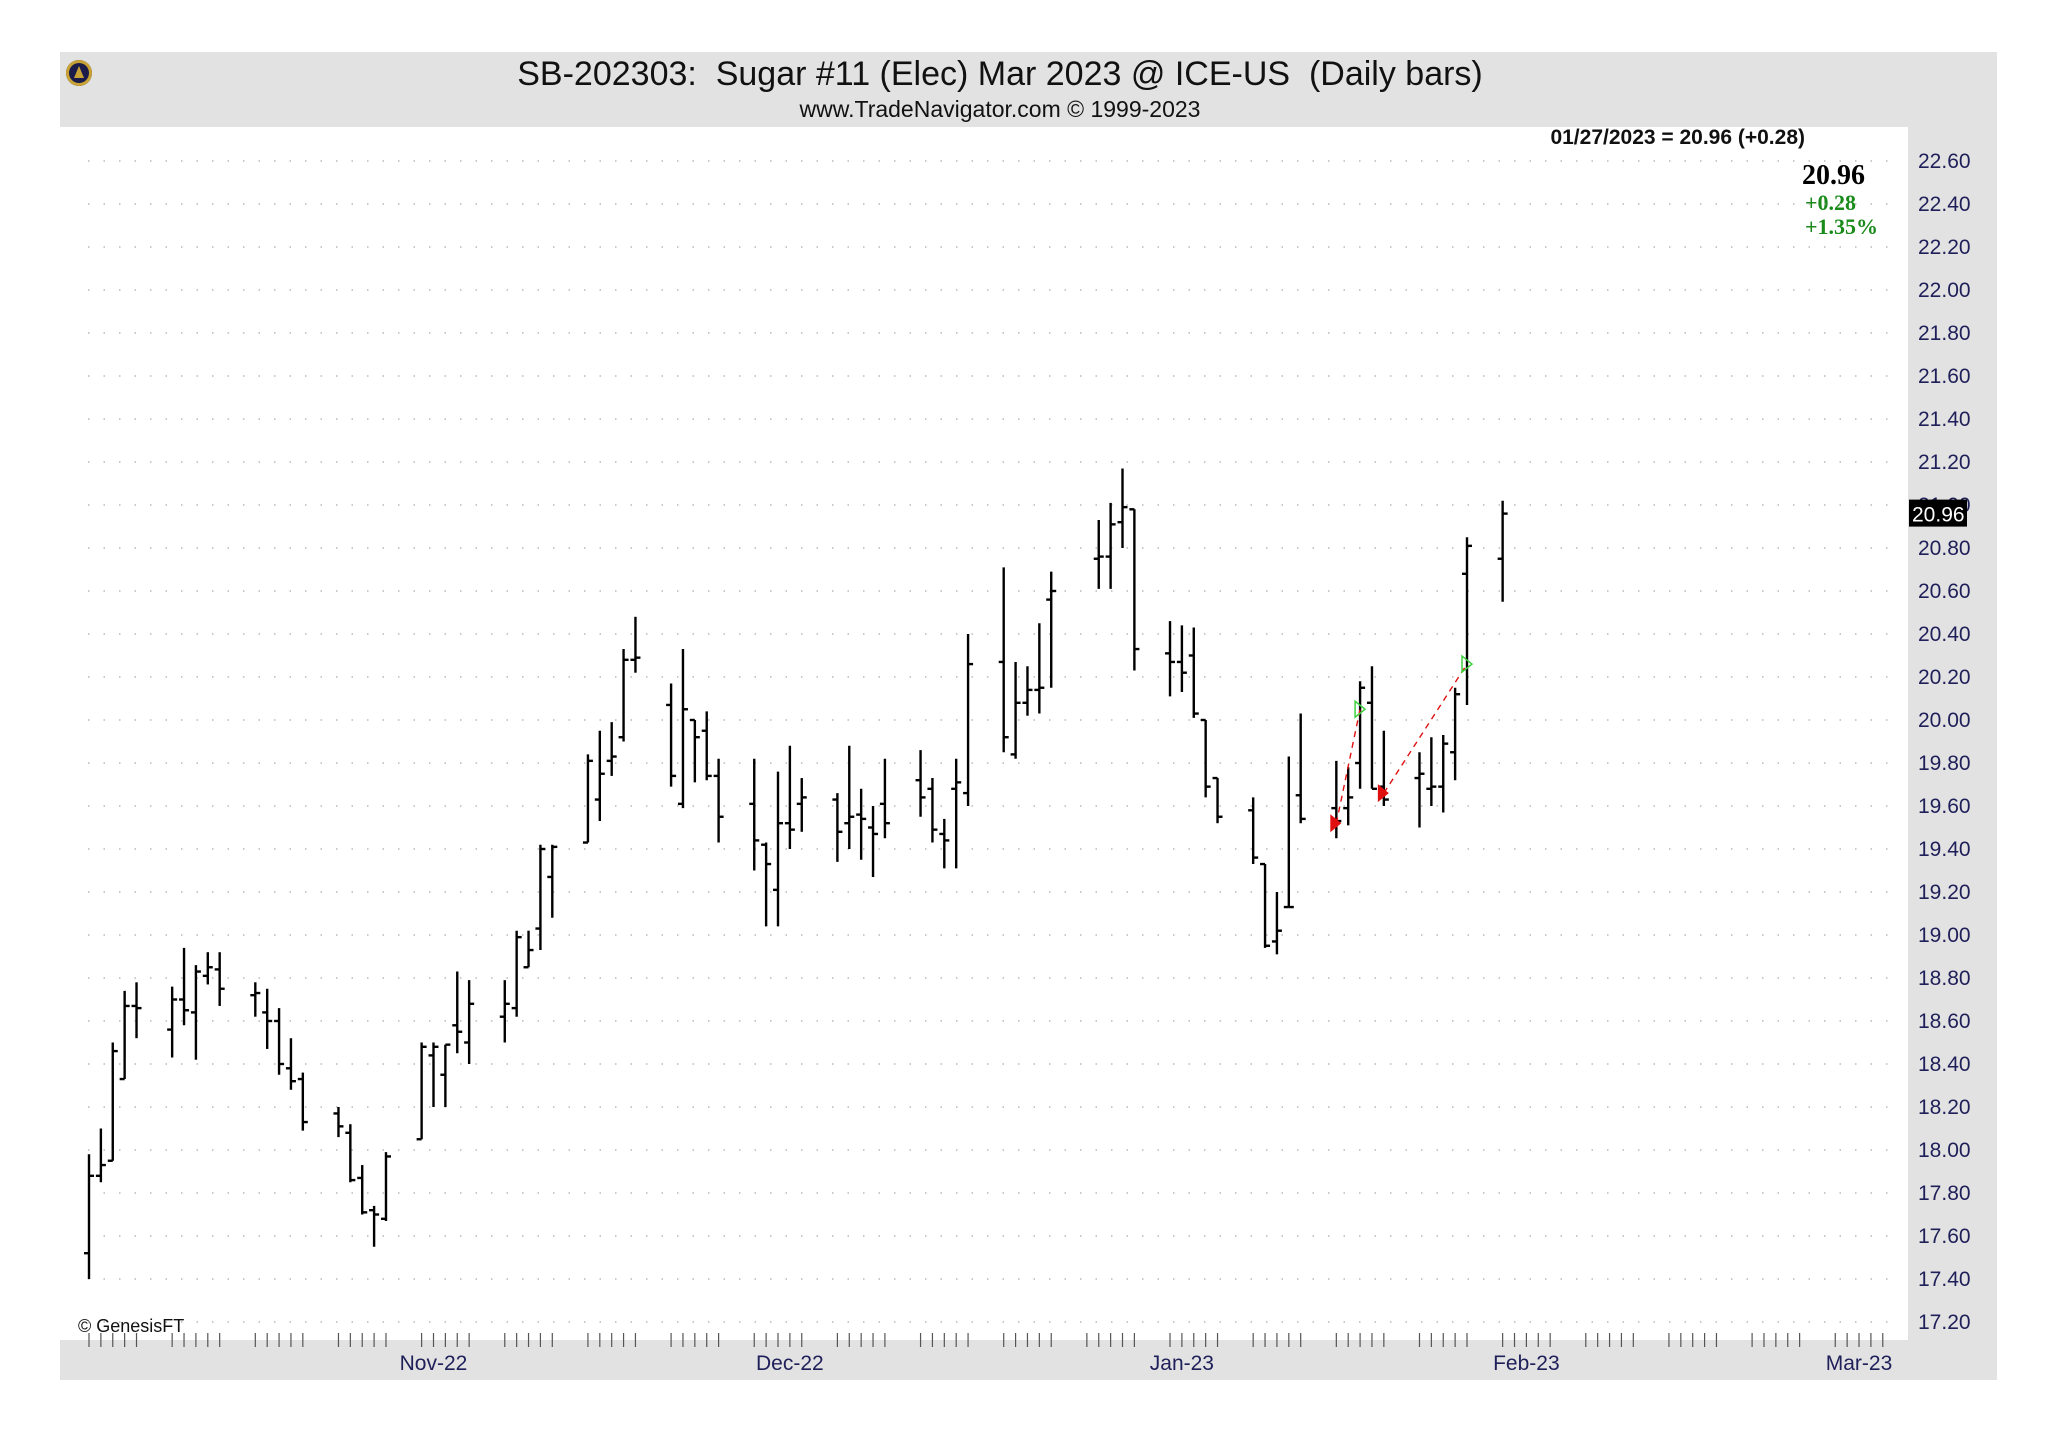 Image resolution: width=2048 pixels, height=1437 pixels. I want to click on last-price-box, so click(1938, 513).